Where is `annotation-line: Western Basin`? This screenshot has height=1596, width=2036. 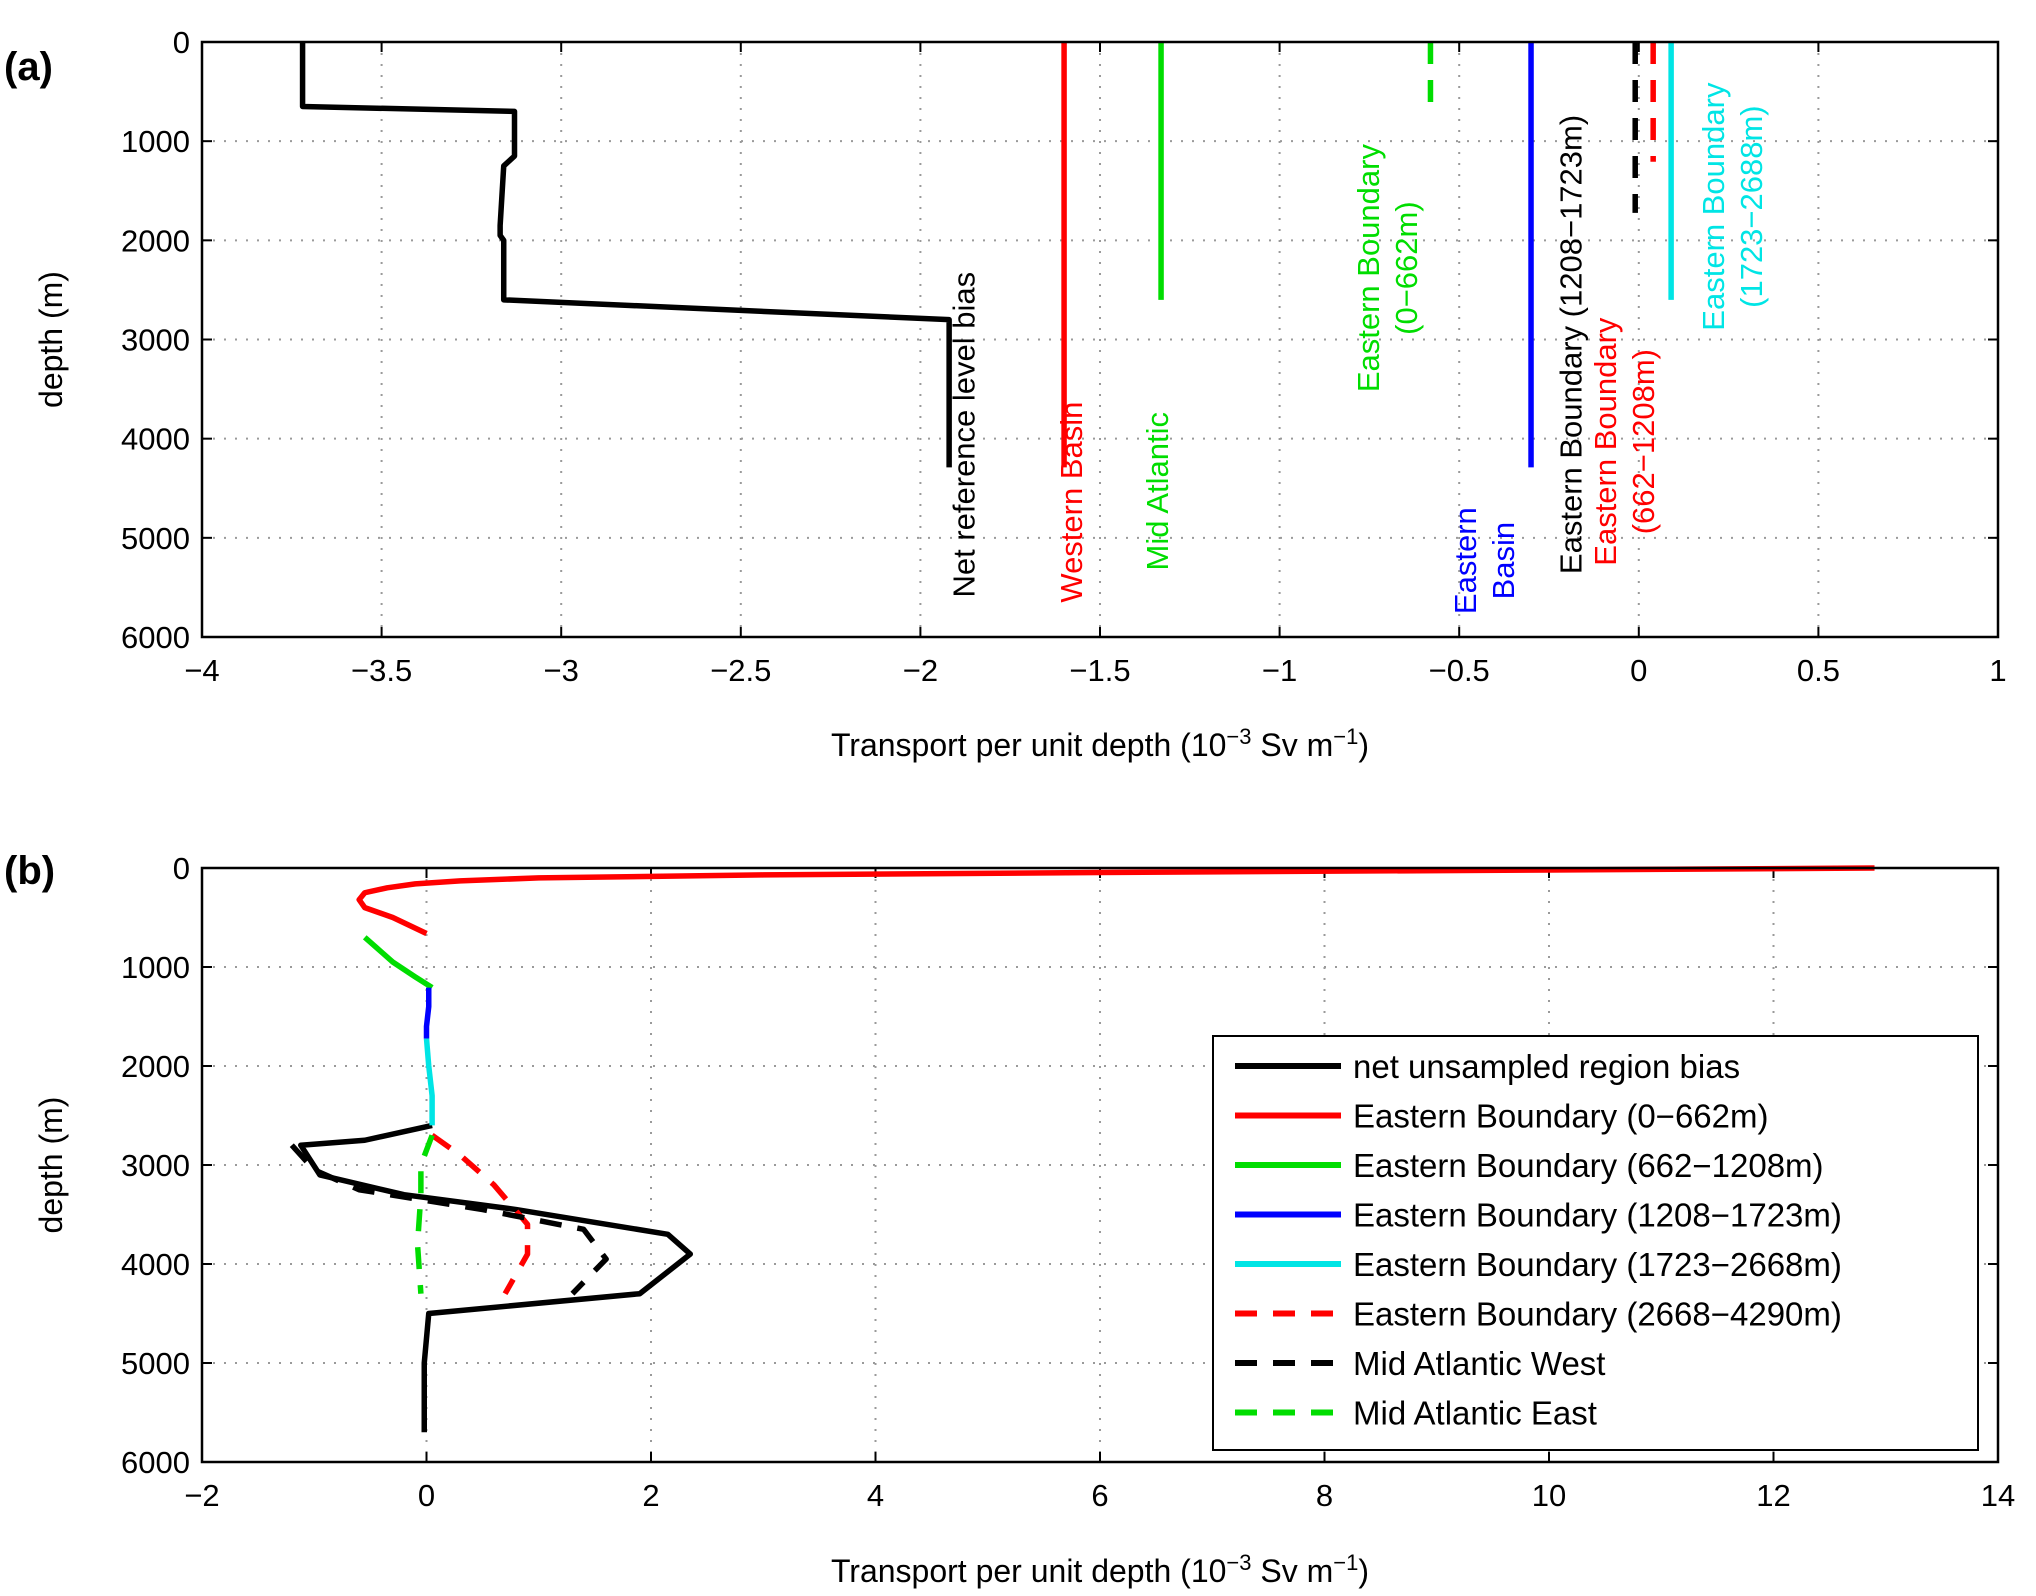 annotation-line: Western Basin is located at coordinates (1071, 502).